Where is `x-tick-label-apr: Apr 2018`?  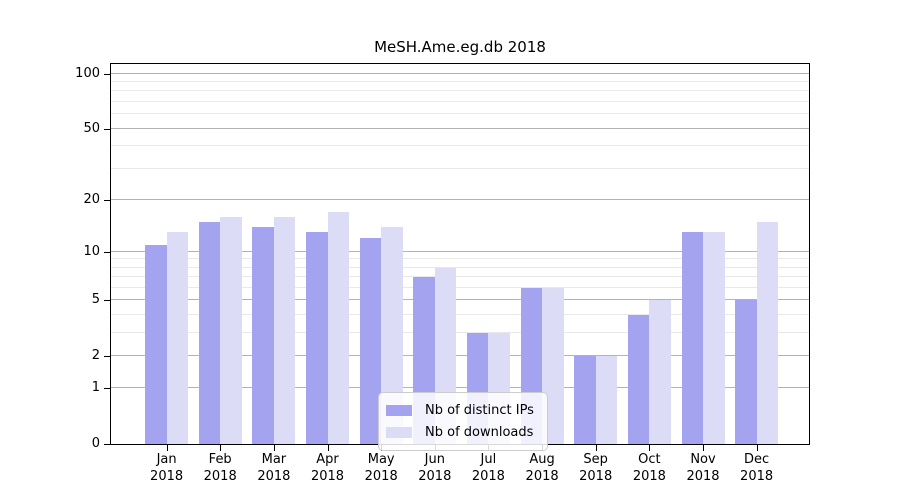
x-tick-label-apr: Apr 2018 is located at coordinates (327, 468).